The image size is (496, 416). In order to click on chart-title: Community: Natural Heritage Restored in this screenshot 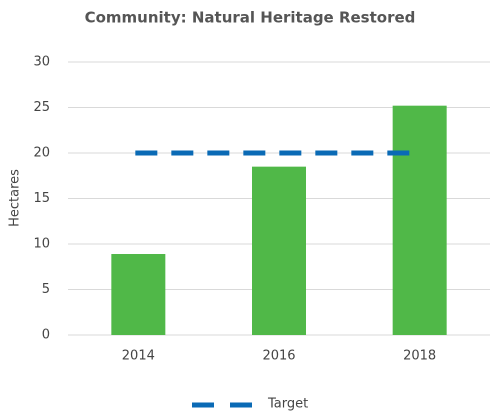, I will do `click(250, 18)`.